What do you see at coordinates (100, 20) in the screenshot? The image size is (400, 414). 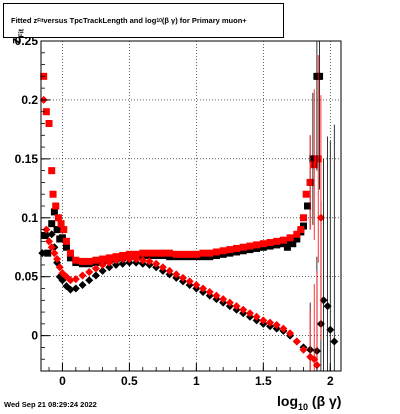 I see `title-middle: versus TpcTrackLength and log` at bounding box center [100, 20].